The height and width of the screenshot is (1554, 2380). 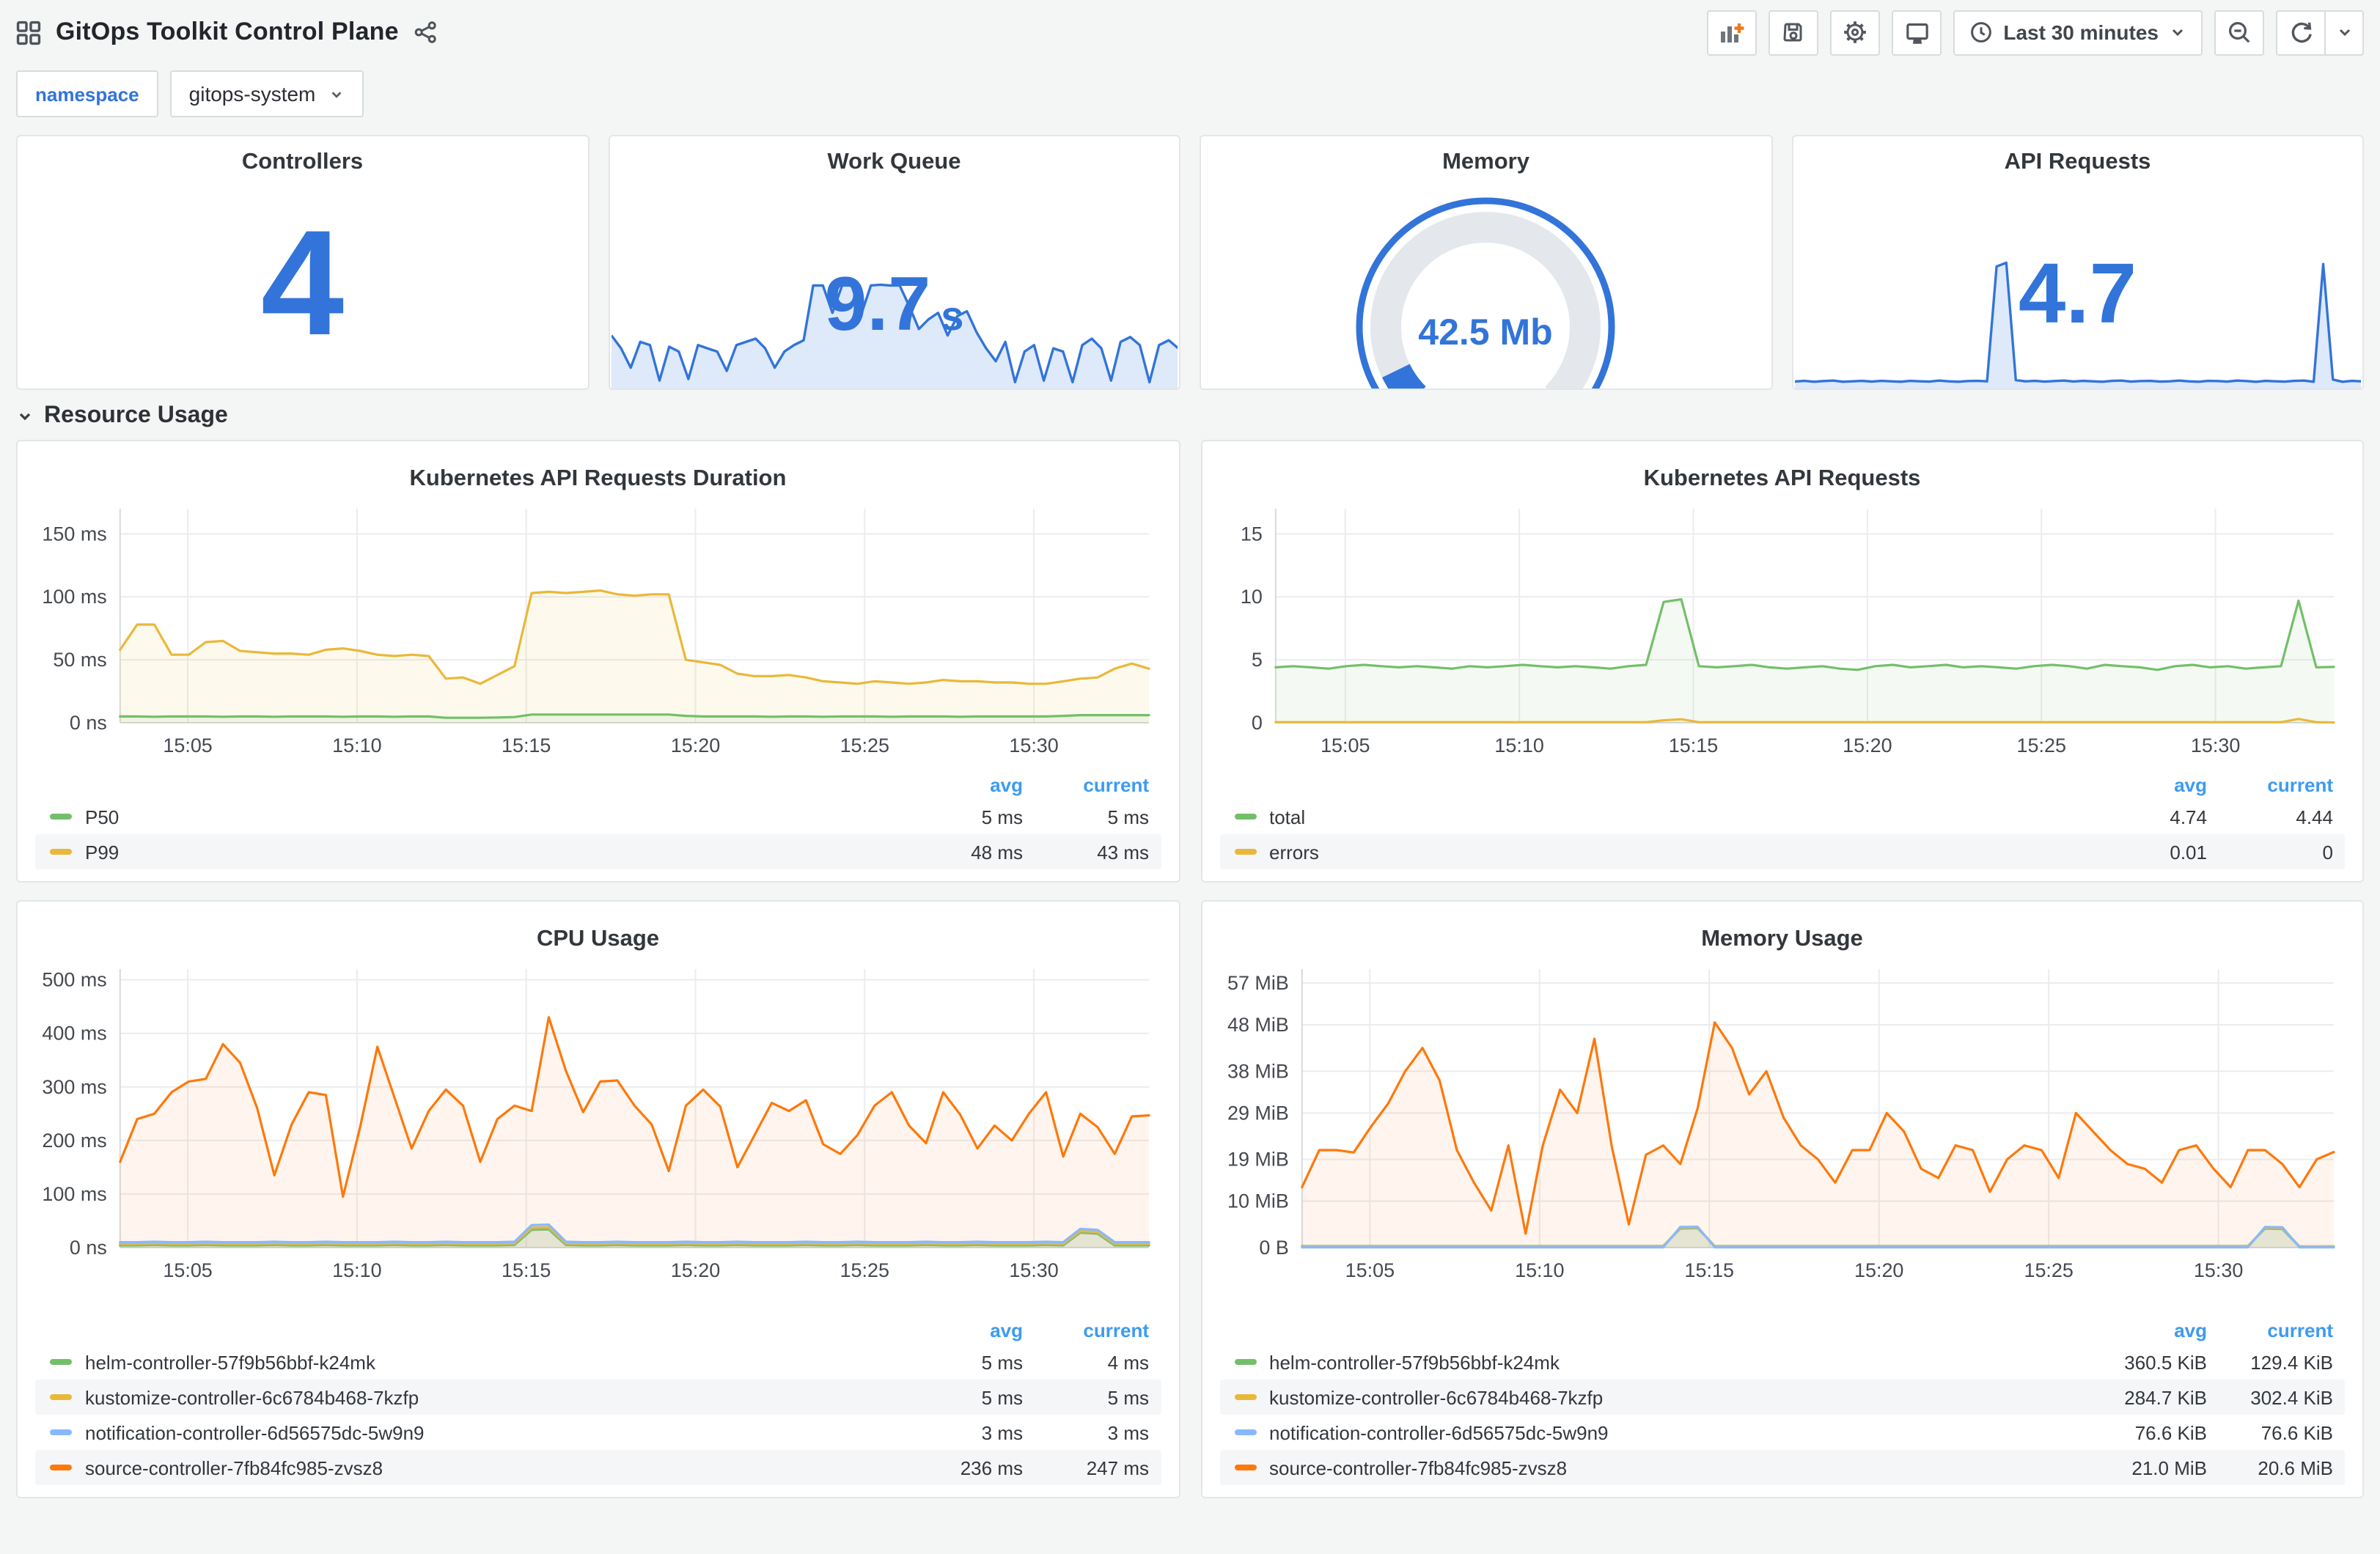 What do you see at coordinates (1257, 1071) in the screenshot?
I see `svg-text: 38 MiB` at bounding box center [1257, 1071].